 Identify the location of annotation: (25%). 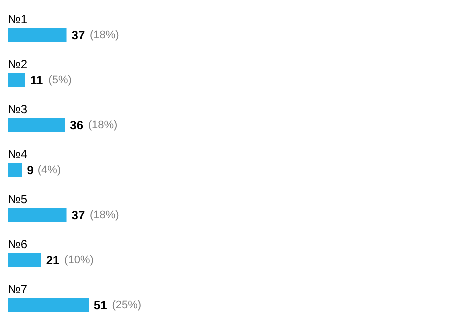
(127, 306).